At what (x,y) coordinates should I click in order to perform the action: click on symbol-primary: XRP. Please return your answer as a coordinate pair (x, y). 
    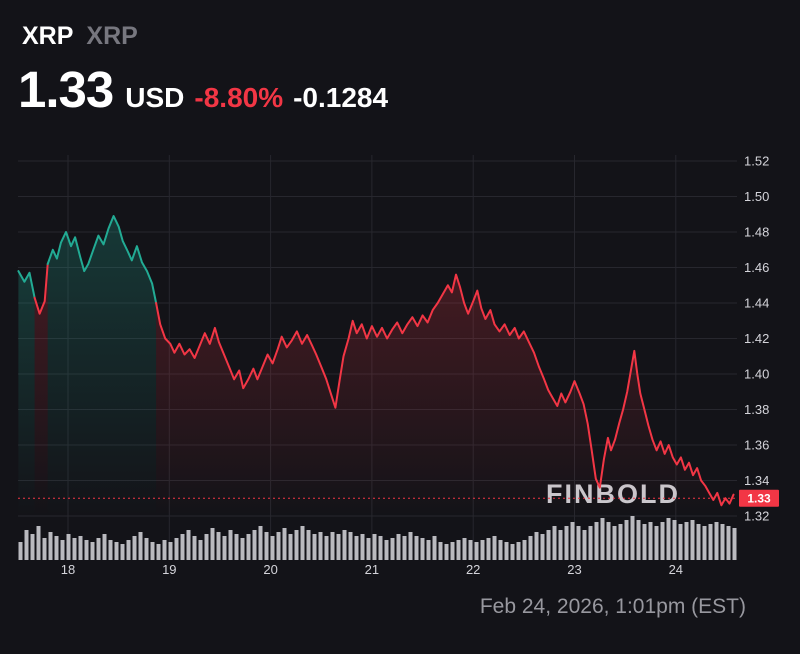
    Looking at the image, I should click on (48, 36).